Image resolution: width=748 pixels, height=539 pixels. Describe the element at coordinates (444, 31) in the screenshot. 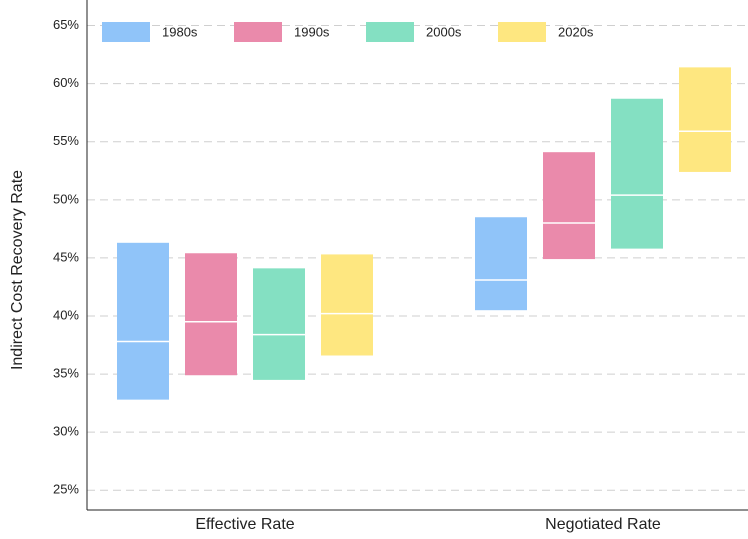

I see `legend-label: 2000s` at that location.